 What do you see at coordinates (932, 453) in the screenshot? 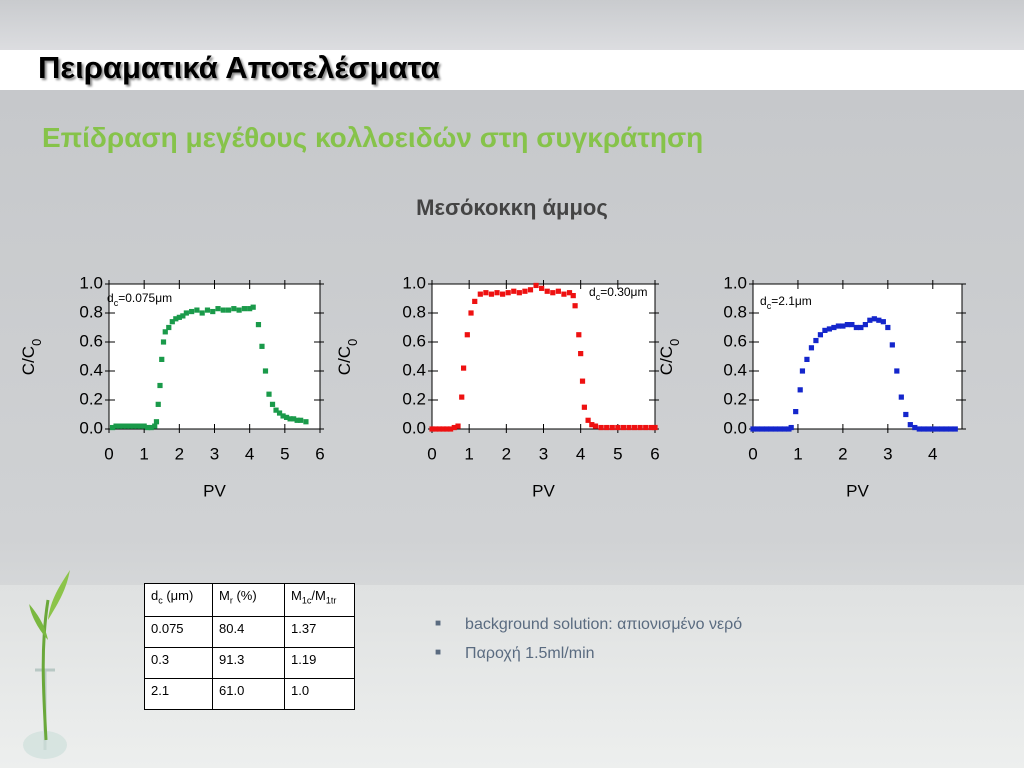
I see `x-tick-label: 4` at bounding box center [932, 453].